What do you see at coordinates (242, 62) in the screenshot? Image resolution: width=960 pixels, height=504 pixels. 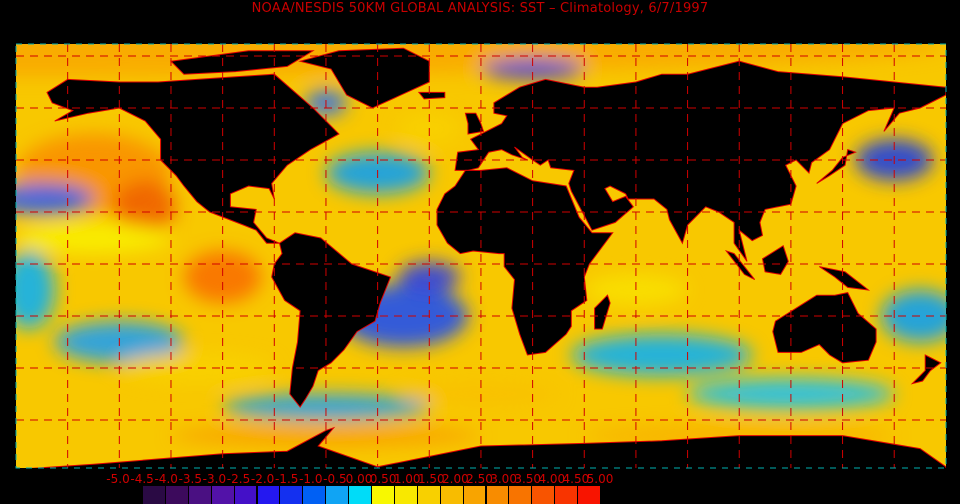 I see `landmass-canadian-arctic` at bounding box center [242, 62].